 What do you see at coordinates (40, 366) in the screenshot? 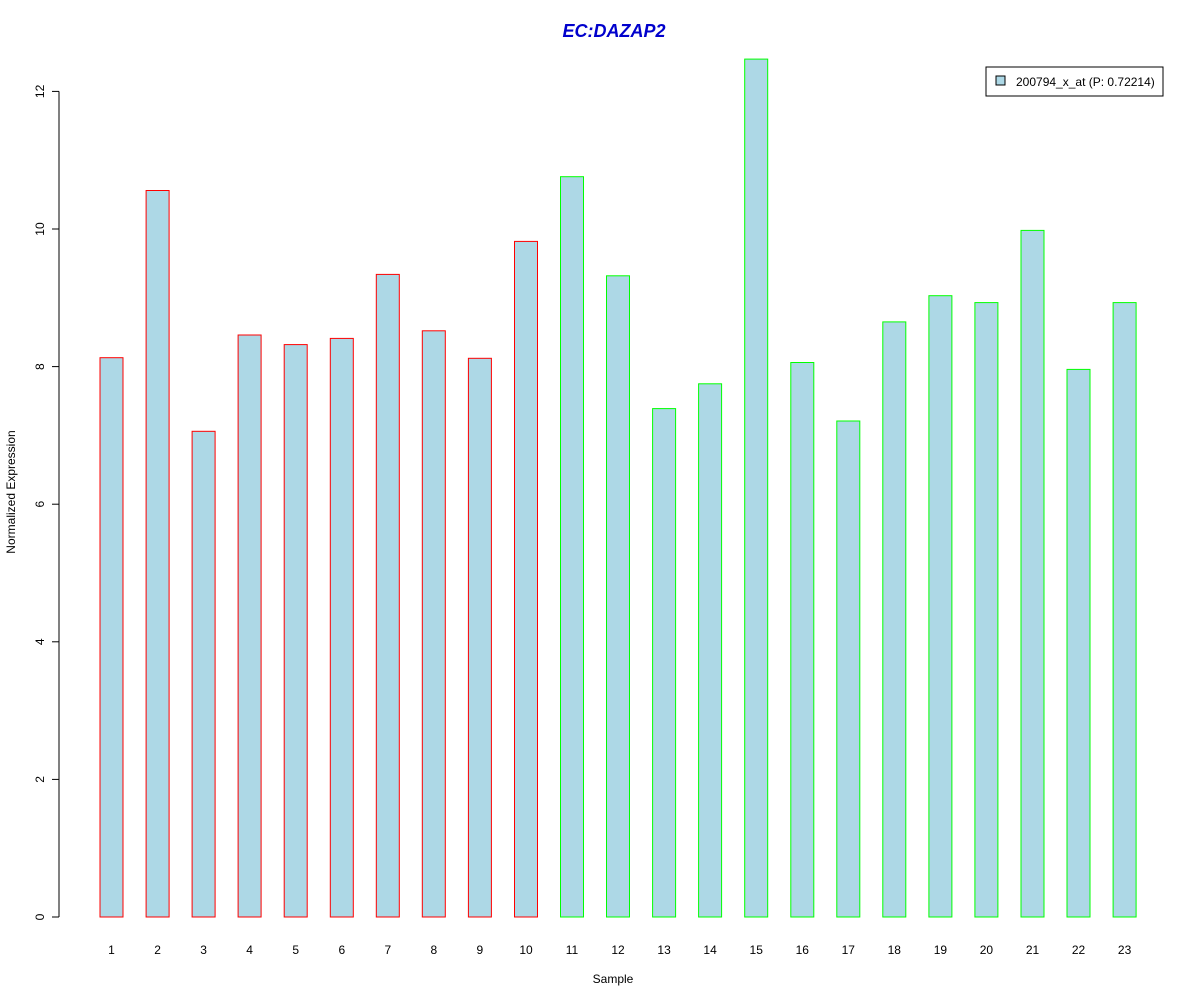
I see `y-tick-label: 8` at bounding box center [40, 366].